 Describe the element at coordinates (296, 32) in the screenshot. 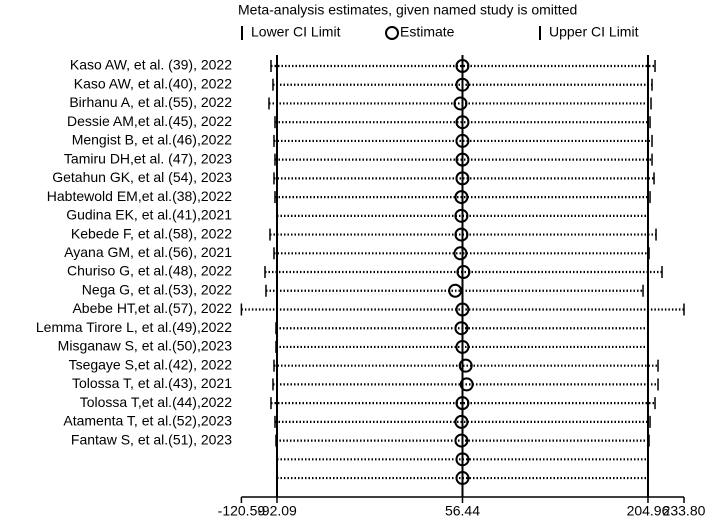

I see `legend-label: Lower CI Limit` at that location.